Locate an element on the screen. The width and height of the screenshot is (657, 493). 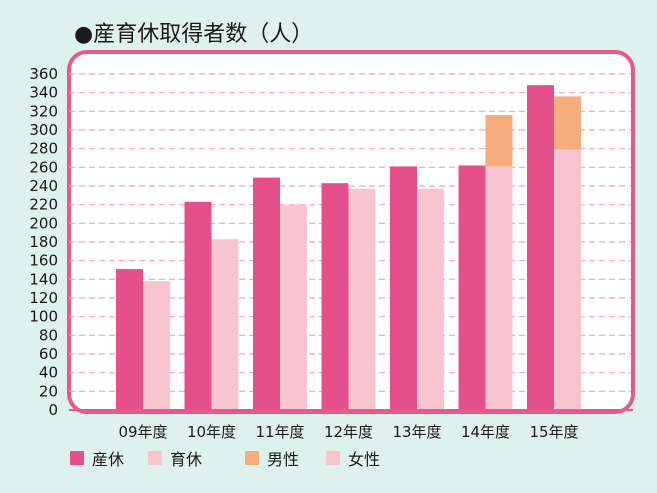
y-tick-label: 80 is located at coordinates (48, 335).